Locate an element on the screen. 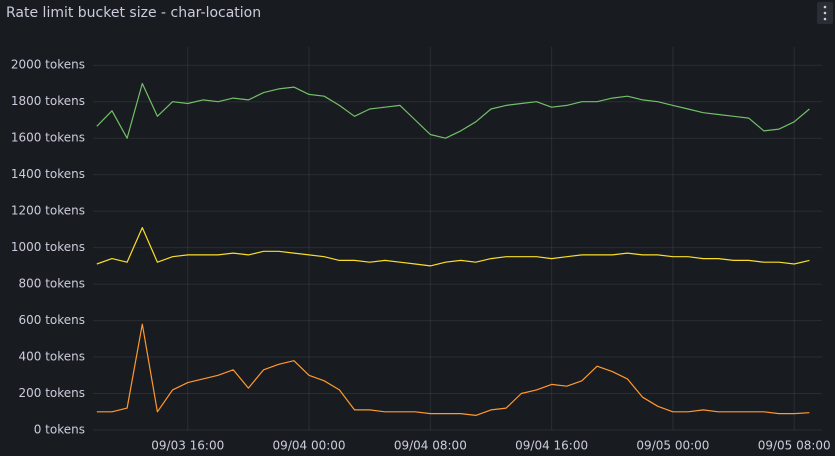  y-tick-label: 600 tokens is located at coordinates (51, 320).